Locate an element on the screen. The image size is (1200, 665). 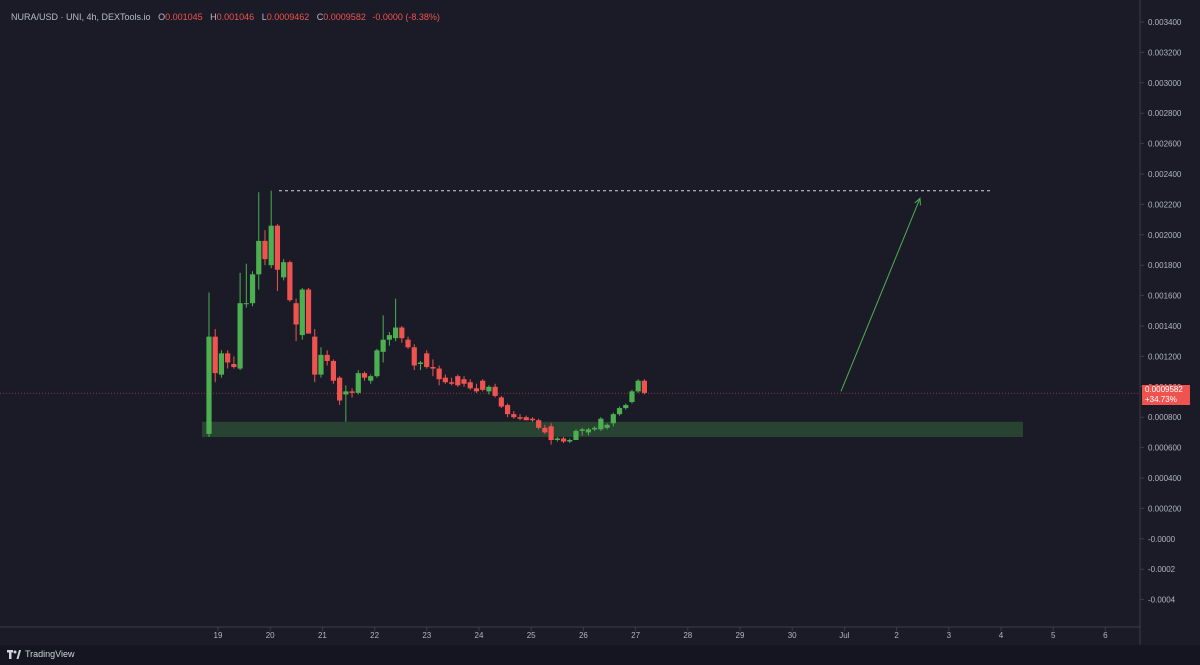
y-tick-label: 0.002600 is located at coordinates (1165, 144).